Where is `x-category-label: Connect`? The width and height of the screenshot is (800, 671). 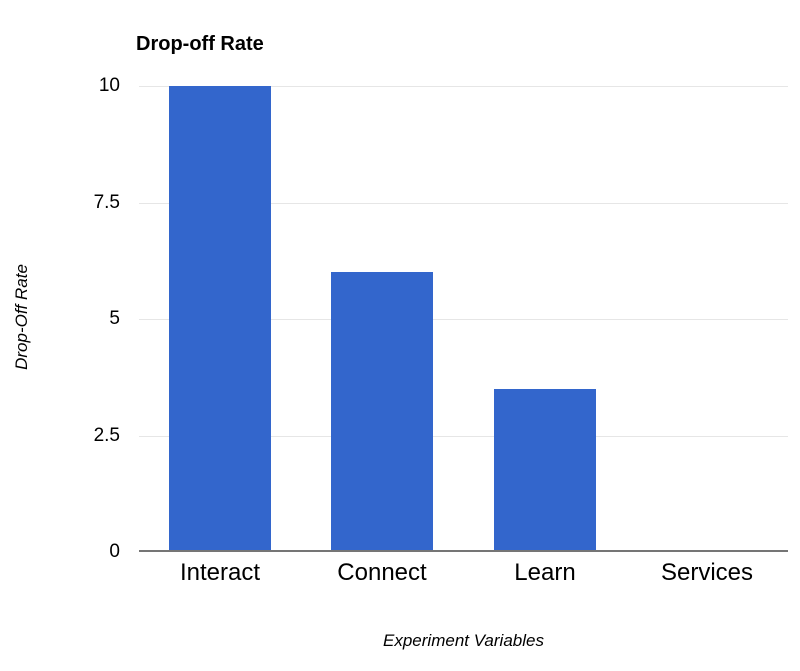 x-category-label: Connect is located at coordinates (382, 572).